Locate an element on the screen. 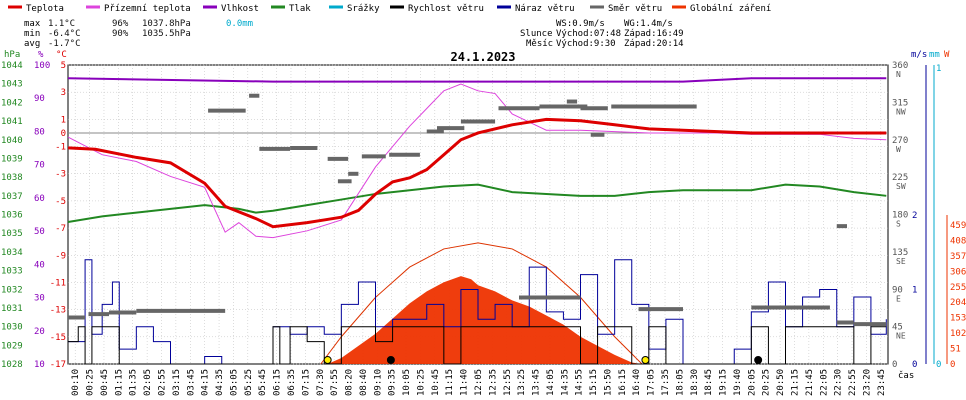 This screenshot has height=400, width=966. x-tick-label: 05:05 is located at coordinates (234, 382).